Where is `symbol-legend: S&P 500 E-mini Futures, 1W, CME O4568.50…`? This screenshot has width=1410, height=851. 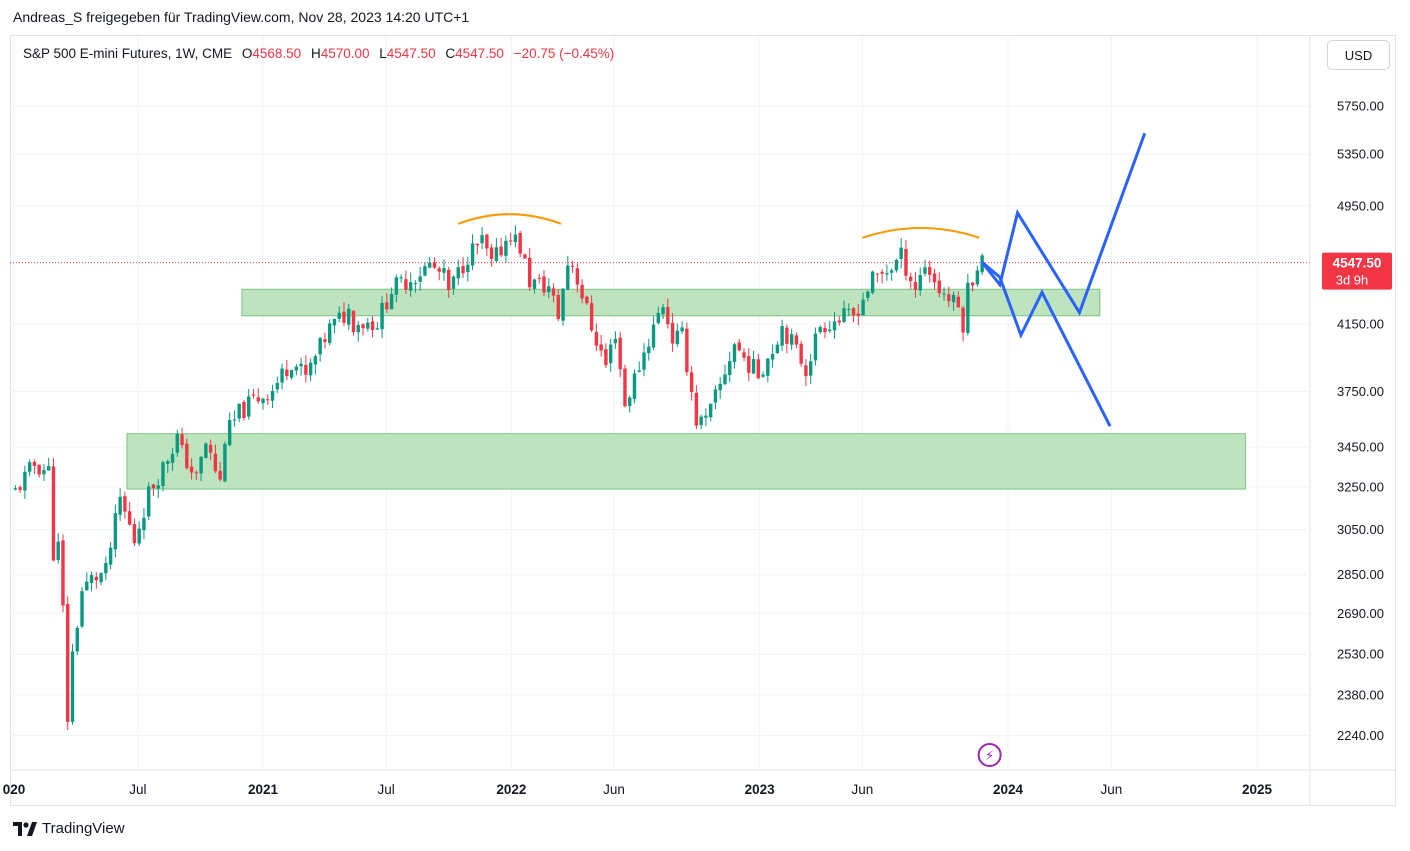
symbol-legend: S&P 500 E-mini Futures, 1W, CME O4568.50… is located at coordinates (318, 53).